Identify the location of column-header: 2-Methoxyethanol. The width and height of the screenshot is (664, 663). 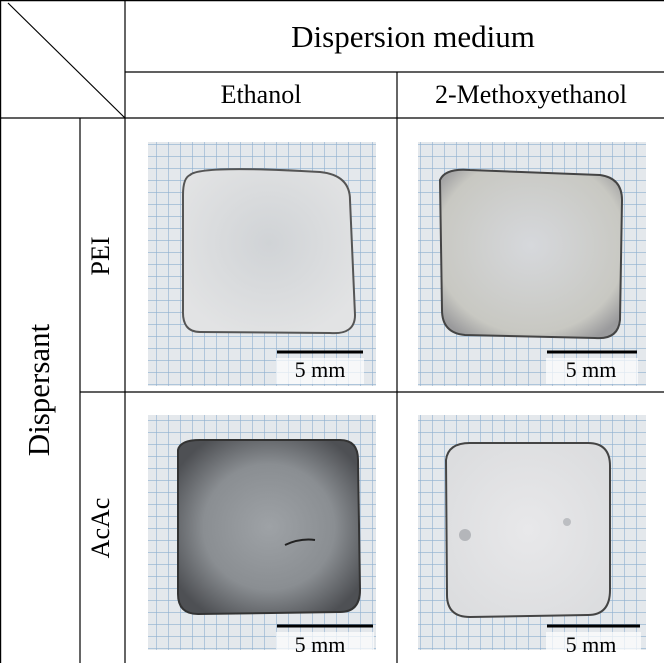
(531, 94).